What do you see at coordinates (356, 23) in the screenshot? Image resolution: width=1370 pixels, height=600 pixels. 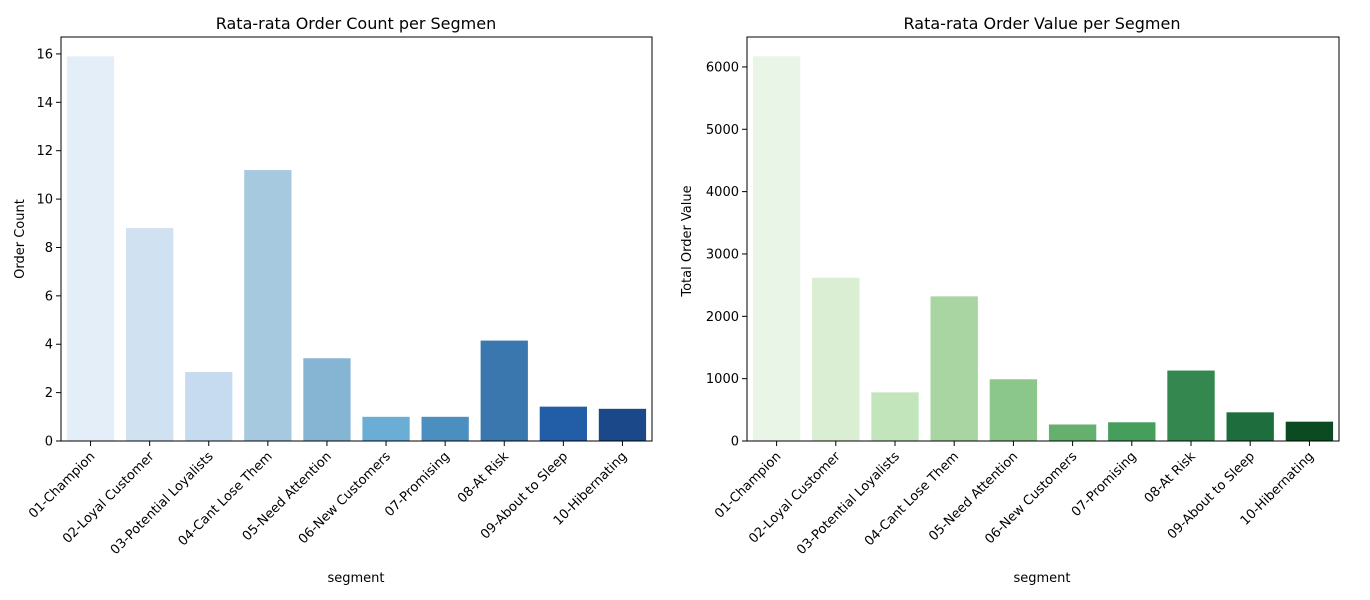 I see `chart-title: Rata-rata Order Count per Segmen` at bounding box center [356, 23].